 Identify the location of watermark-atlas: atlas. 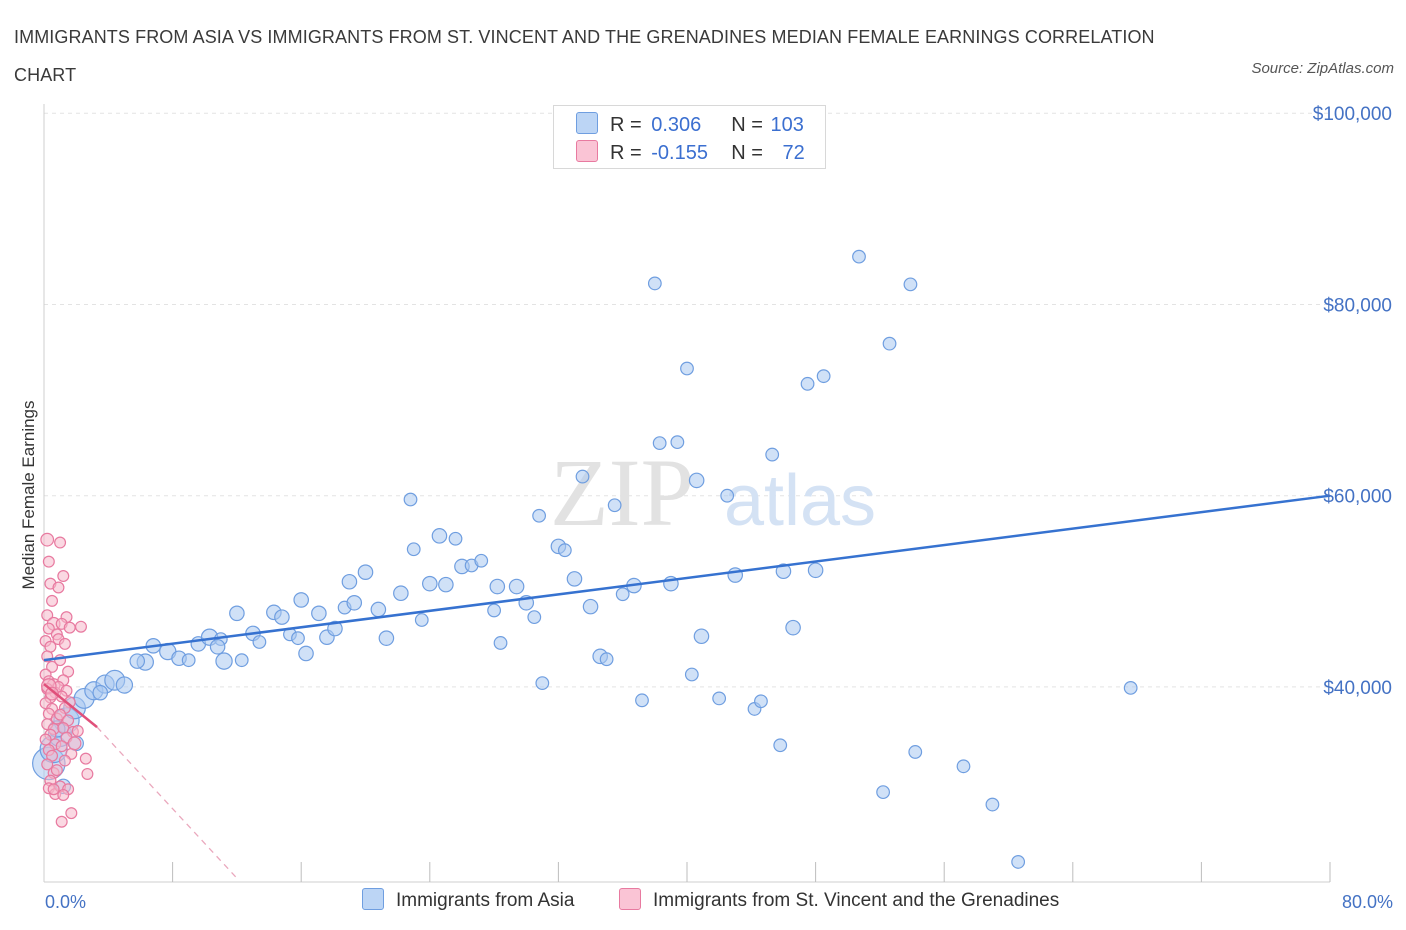
(800, 501).